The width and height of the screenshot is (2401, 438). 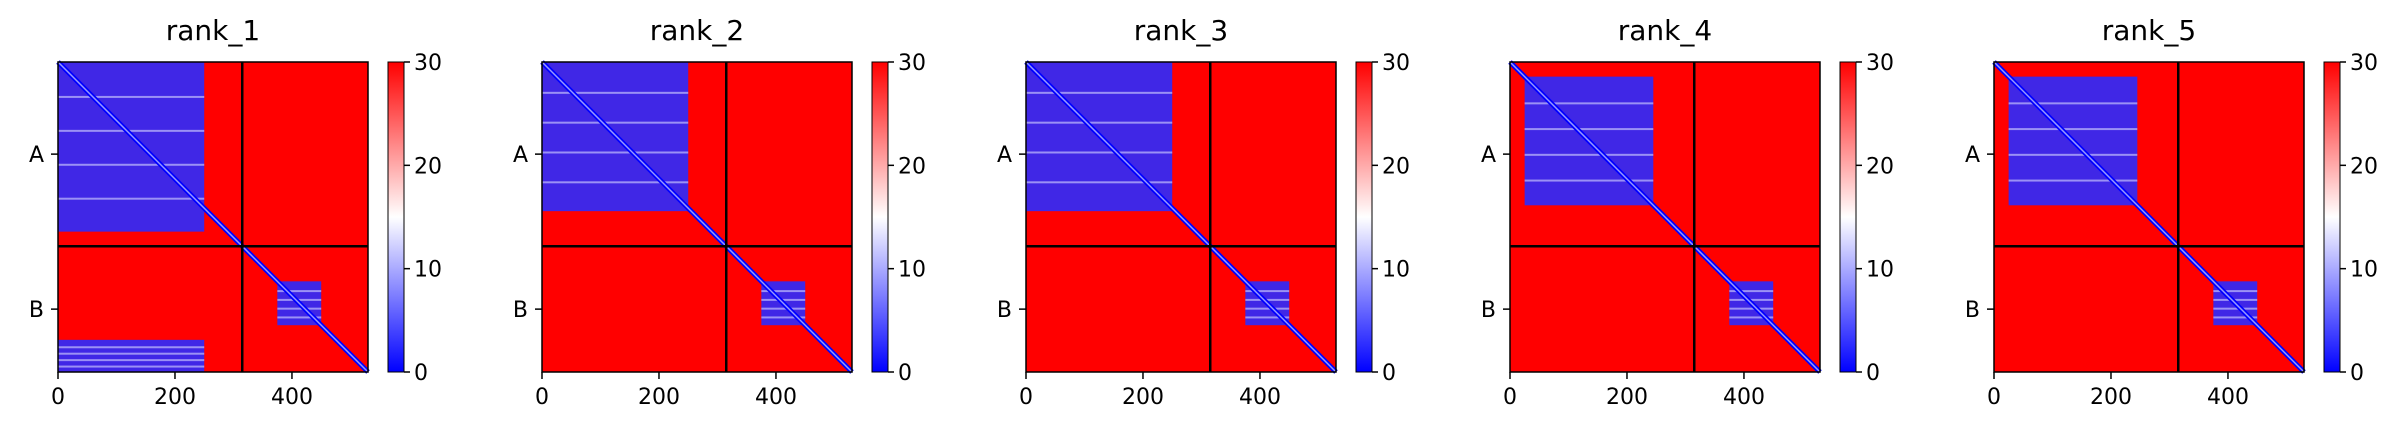 I want to click on chart-title: rank_1, so click(x=213, y=30).